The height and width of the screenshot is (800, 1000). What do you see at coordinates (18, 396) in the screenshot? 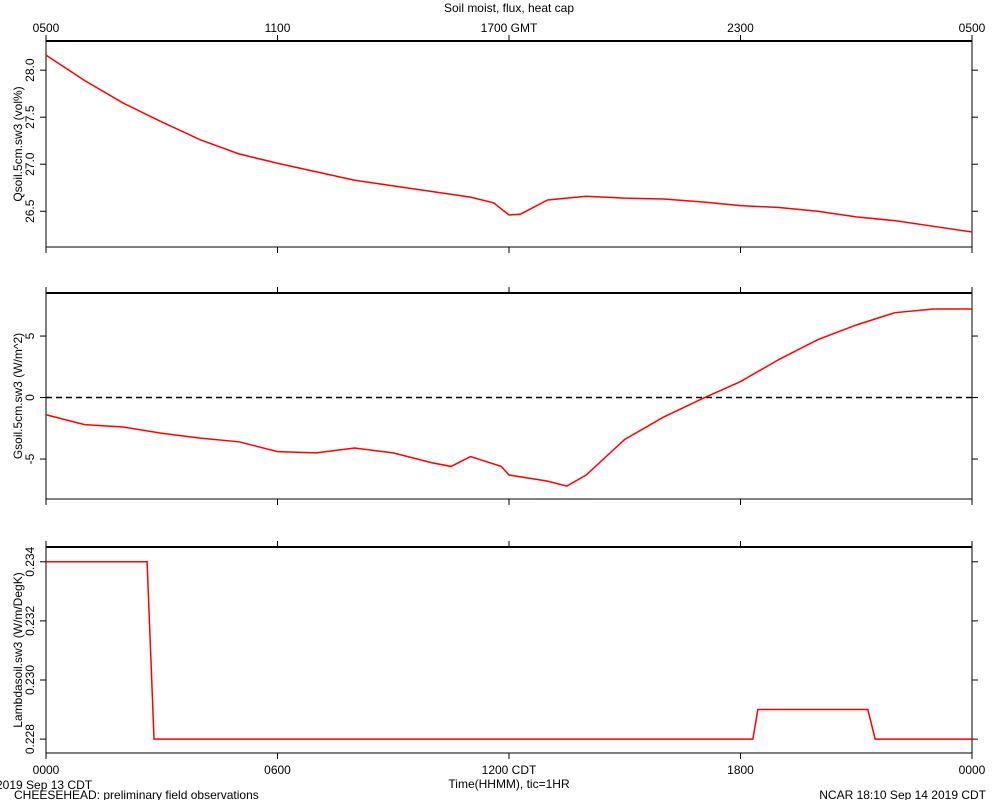
I see `y-axis-label: Gsoil.5cm.sw3 (W/m^2)` at bounding box center [18, 396].